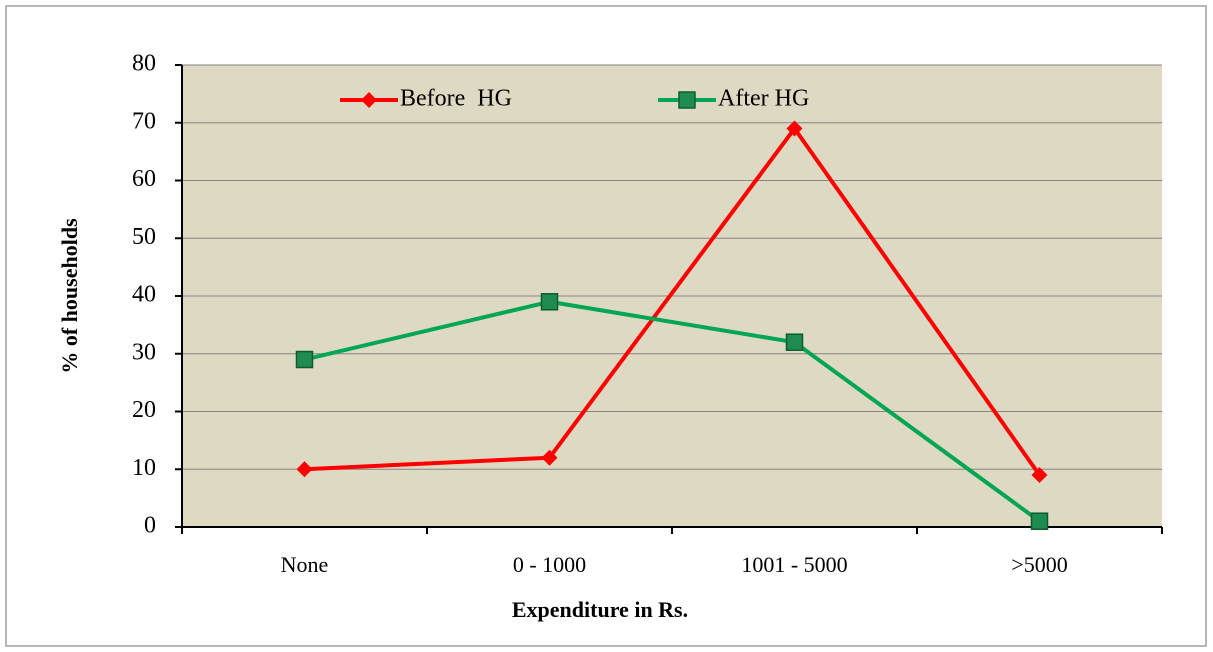 The image size is (1213, 652). Describe the element at coordinates (794, 564) in the screenshot. I see `x-tick-label: 1001 - 5000` at that location.